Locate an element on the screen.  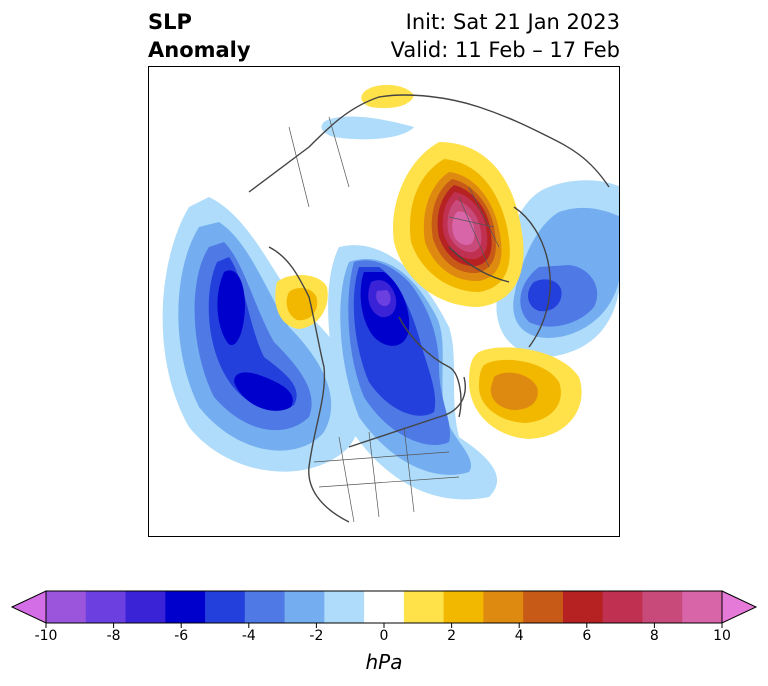
valid-date: Valid: 11 Feb – 17 Feb is located at coordinates (505, 50).